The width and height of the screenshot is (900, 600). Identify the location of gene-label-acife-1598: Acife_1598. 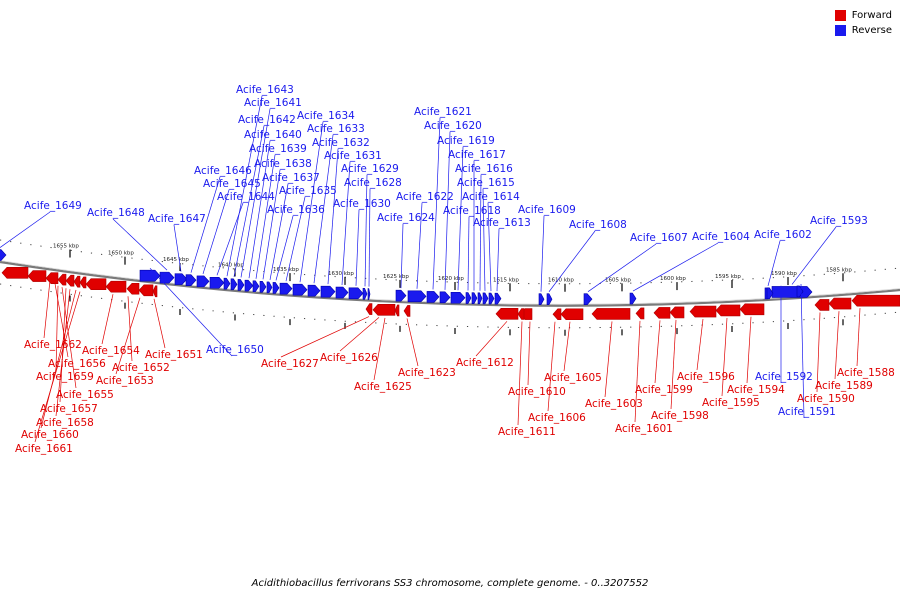
(680, 416).